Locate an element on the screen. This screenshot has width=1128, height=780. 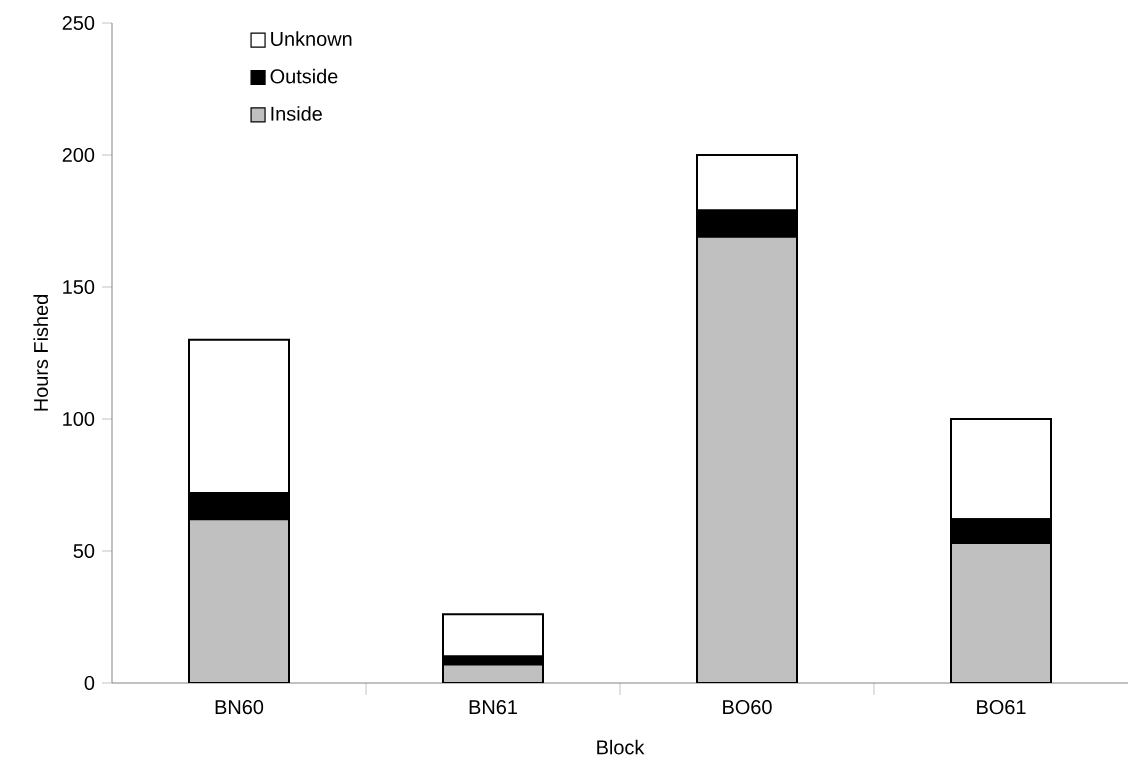
x-tick-label: BN60 is located at coordinates (239, 707).